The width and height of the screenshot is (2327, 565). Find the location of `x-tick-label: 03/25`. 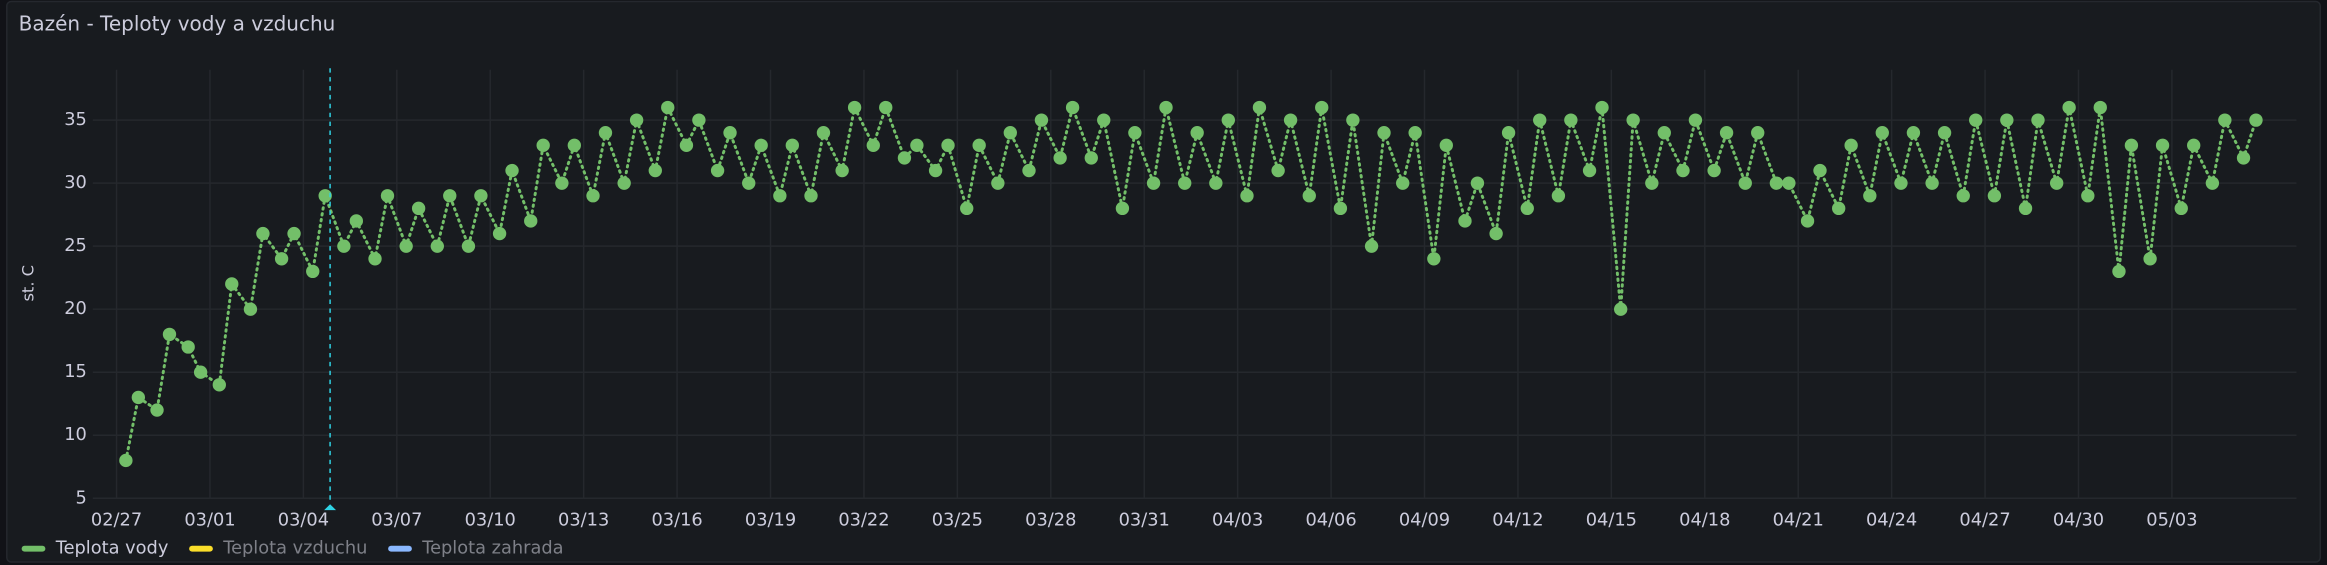

x-tick-label: 03/25 is located at coordinates (957, 520).